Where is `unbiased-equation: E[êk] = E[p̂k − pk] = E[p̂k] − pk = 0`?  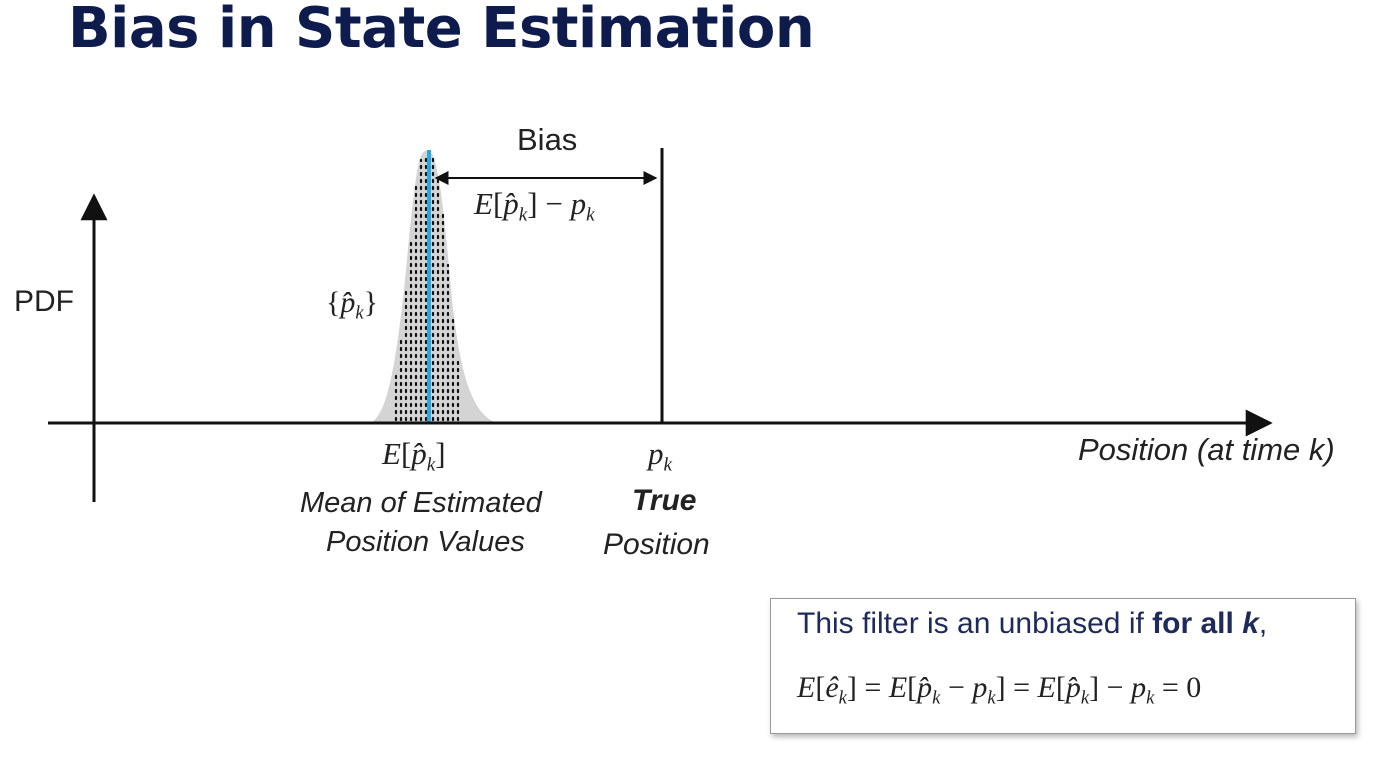
unbiased-equation: E[êk] = E[p̂k − pk] = E[p̂k] − pk = 0 is located at coordinates (999, 690).